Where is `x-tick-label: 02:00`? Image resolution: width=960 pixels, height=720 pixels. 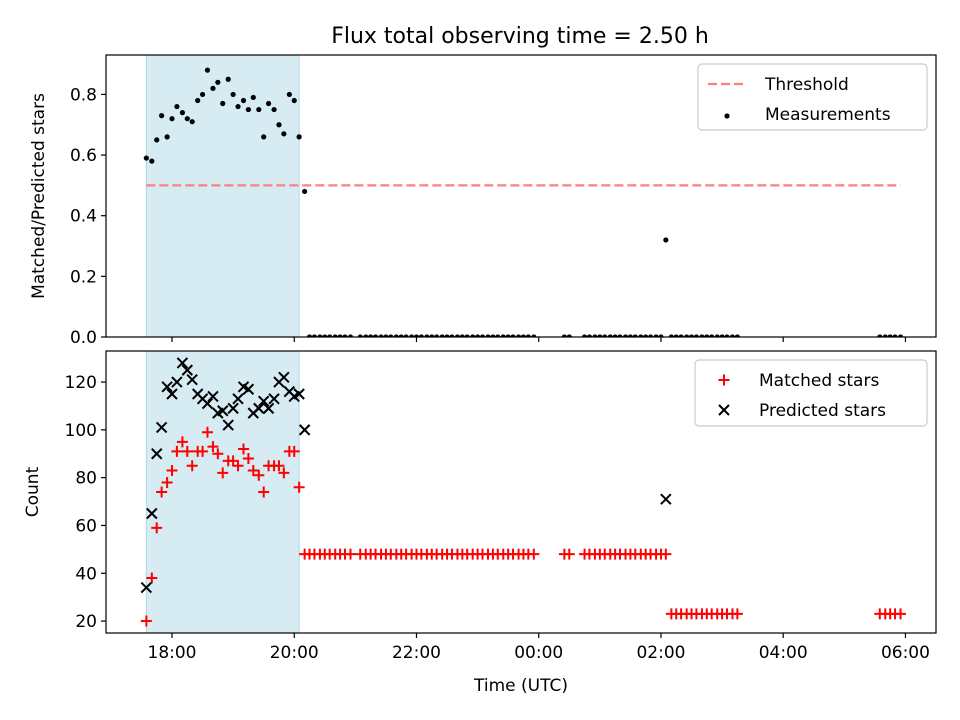 x-tick-label: 02:00 is located at coordinates (660, 653).